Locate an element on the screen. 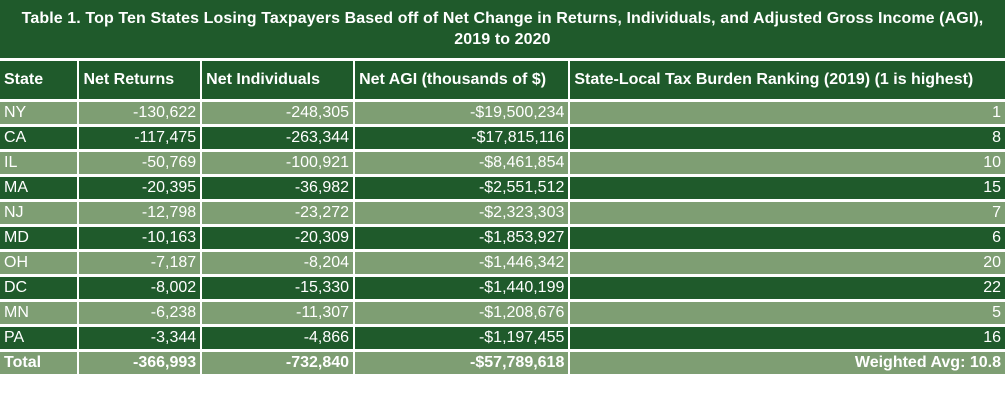  header-net-agi: Net AGI (thousands of $) is located at coordinates (462, 80).